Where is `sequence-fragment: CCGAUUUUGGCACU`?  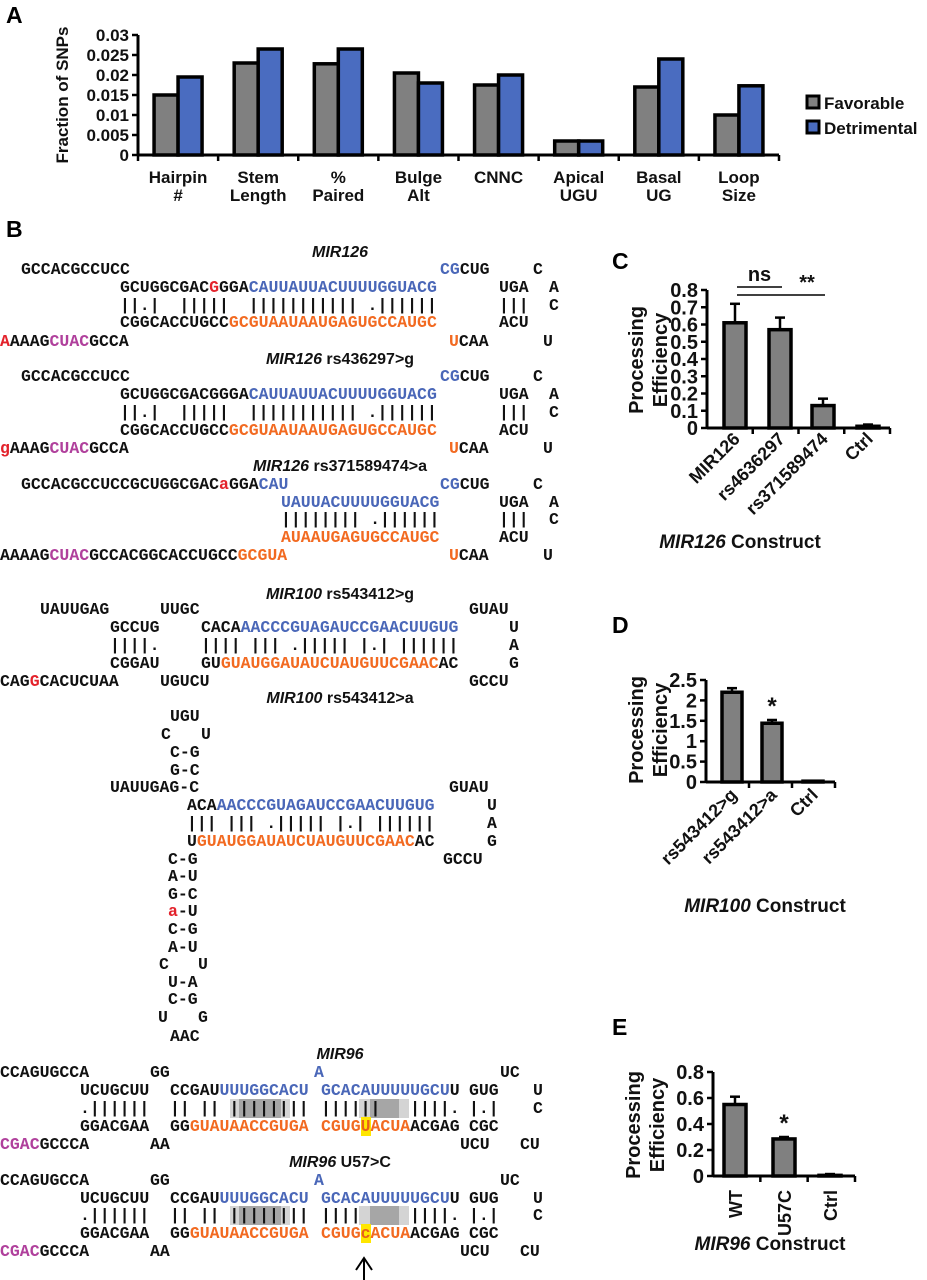 sequence-fragment: CCGAUUUUGGCACU is located at coordinates (239, 1199).